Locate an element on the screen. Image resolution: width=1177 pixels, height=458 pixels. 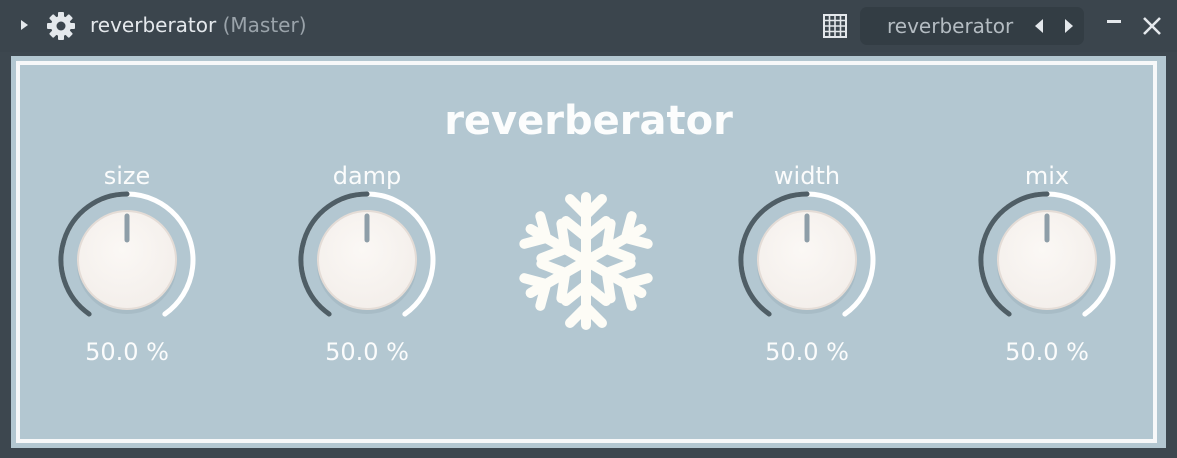
prev-preset-icon is located at coordinates (1040, 26).